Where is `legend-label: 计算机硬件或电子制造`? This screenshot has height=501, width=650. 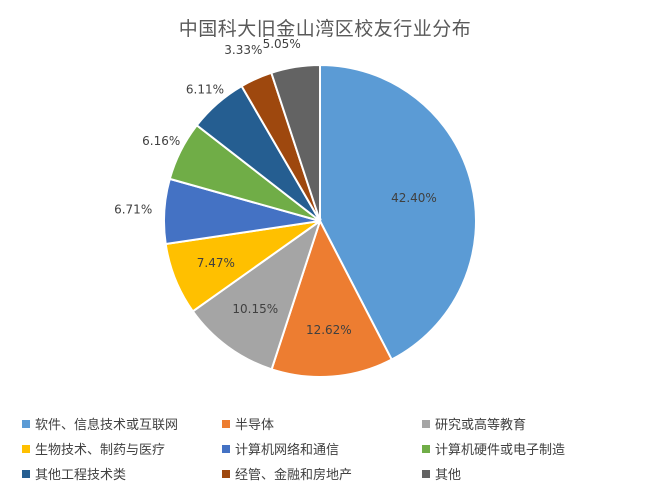
legend-label: 计算机硬件或电子制造 is located at coordinates (500, 450).